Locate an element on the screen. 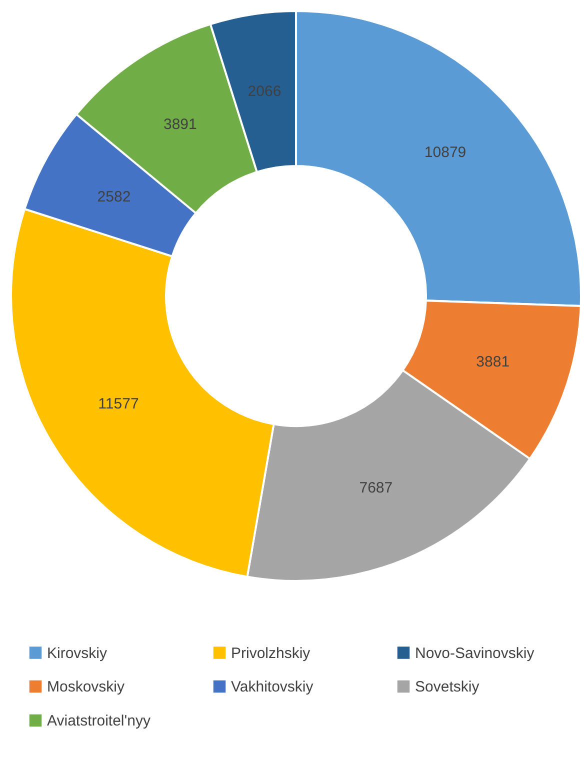 The width and height of the screenshot is (584, 767). data-label: 2066 is located at coordinates (265, 91).